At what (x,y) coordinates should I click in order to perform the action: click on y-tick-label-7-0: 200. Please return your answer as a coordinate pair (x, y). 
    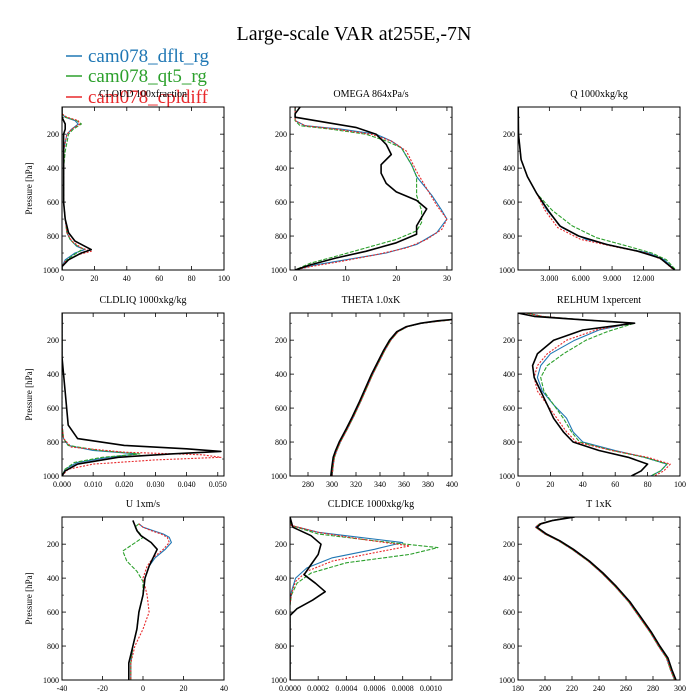
    Looking at the image, I should click on (281, 544).